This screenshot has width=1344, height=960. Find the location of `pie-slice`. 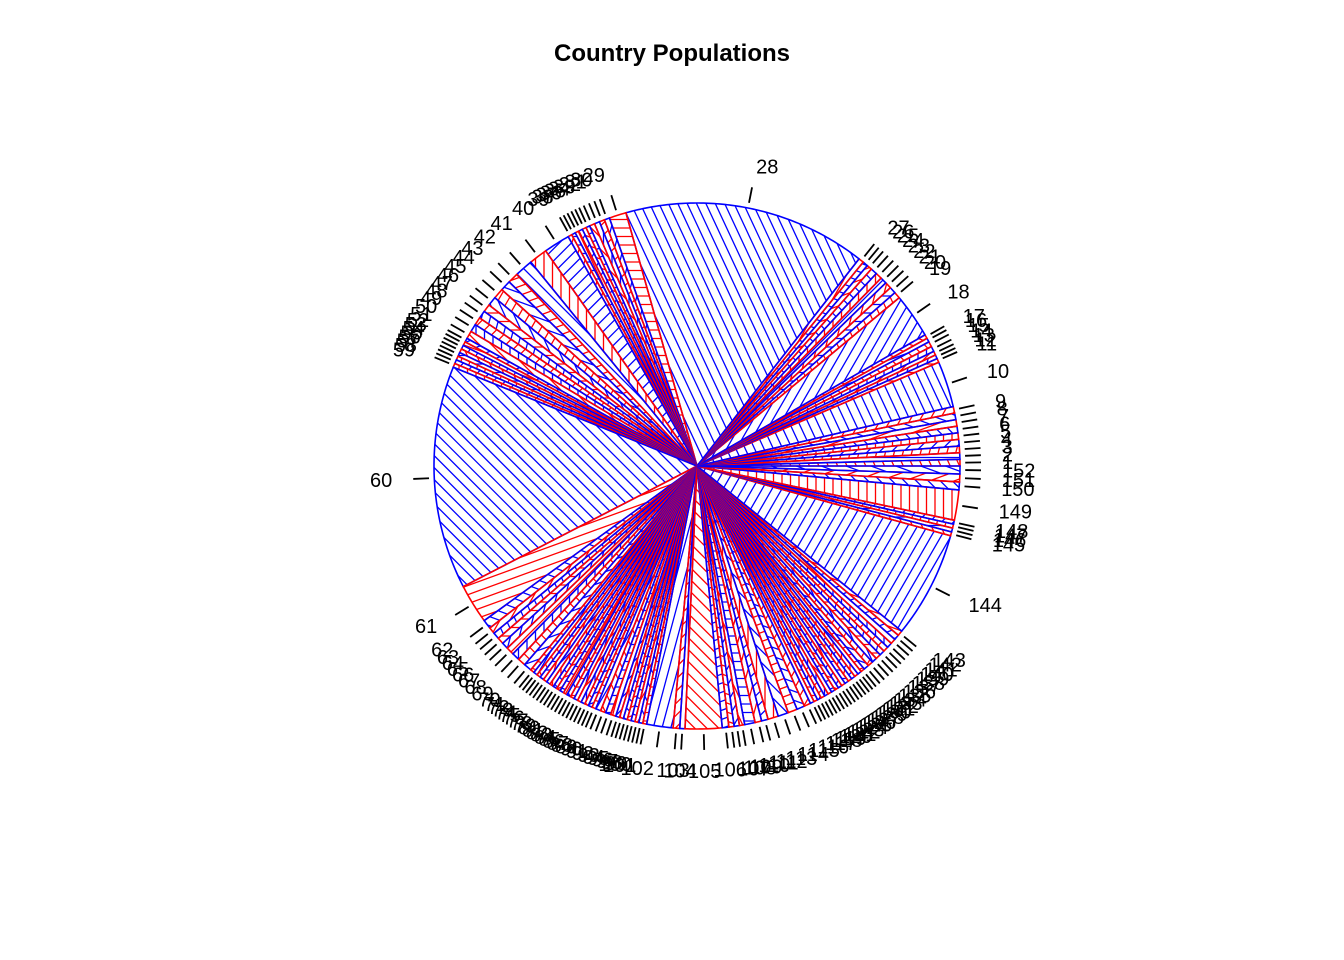

pie-slice is located at coordinates (811, 381).